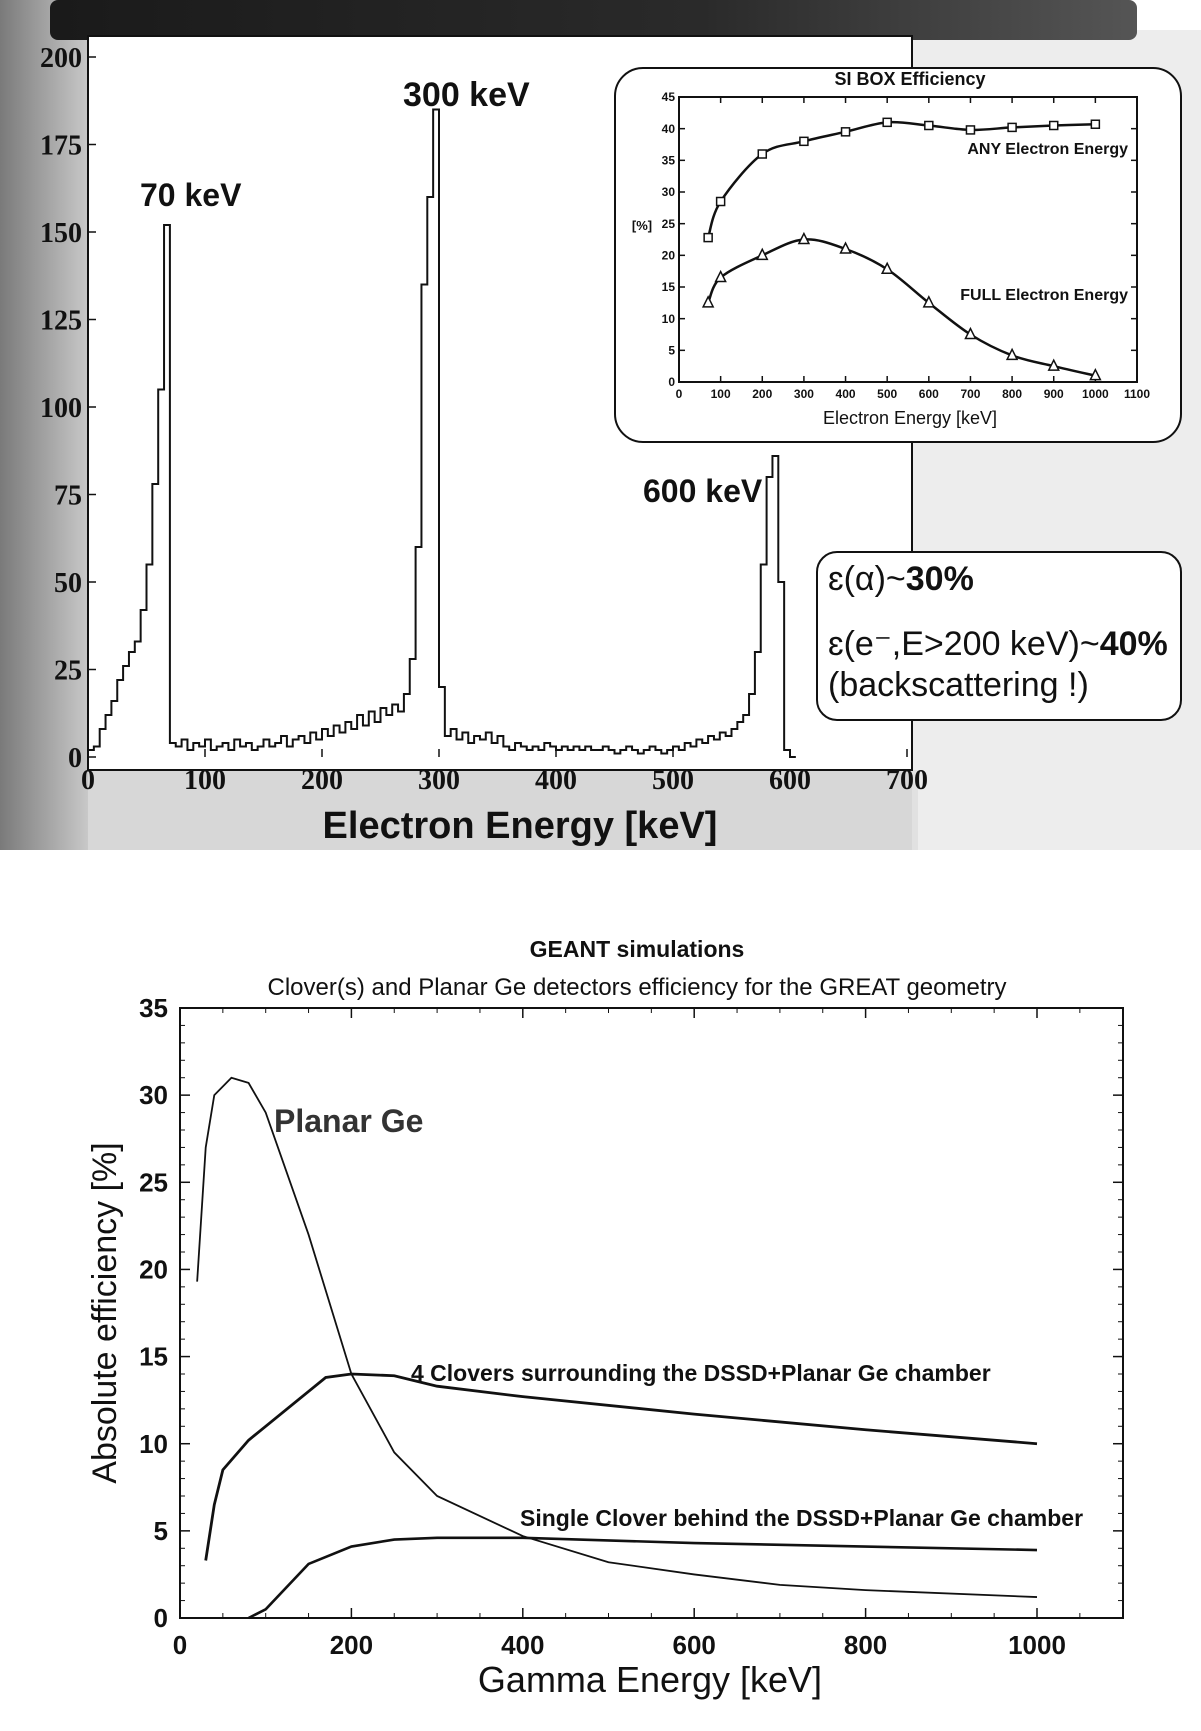 The height and width of the screenshot is (1731, 1201). What do you see at coordinates (61, 145) in the screenshot?
I see `y-tick-label: 175` at bounding box center [61, 145].